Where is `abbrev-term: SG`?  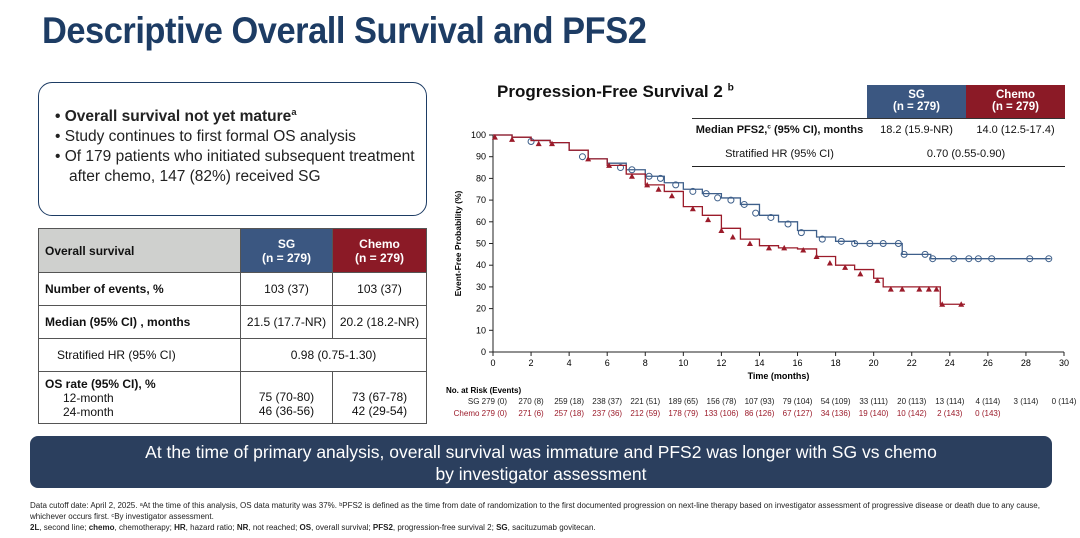 abbrev-term: SG is located at coordinates (502, 527).